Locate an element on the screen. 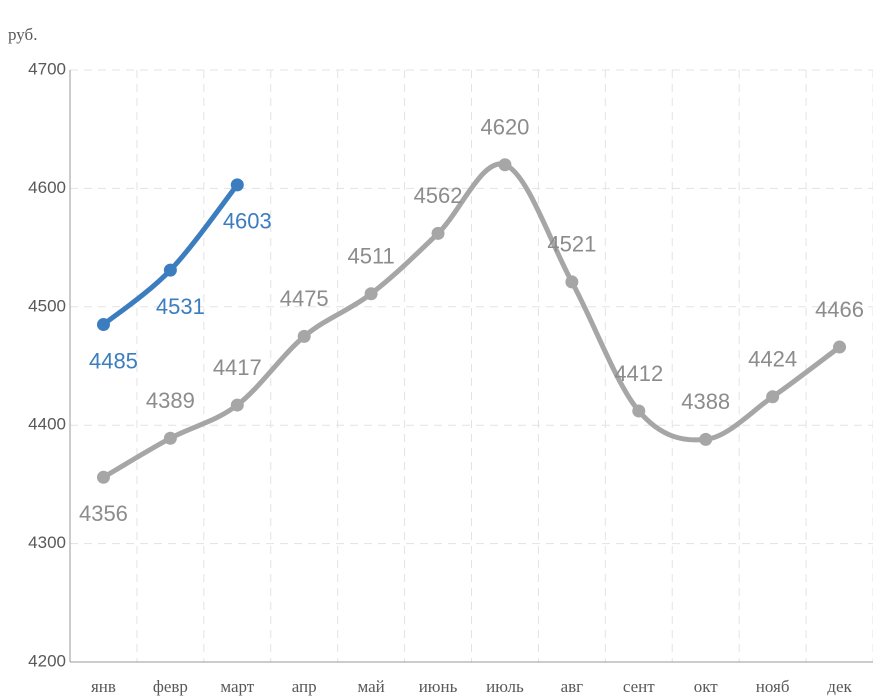  data-label: 4412 is located at coordinates (638, 373).